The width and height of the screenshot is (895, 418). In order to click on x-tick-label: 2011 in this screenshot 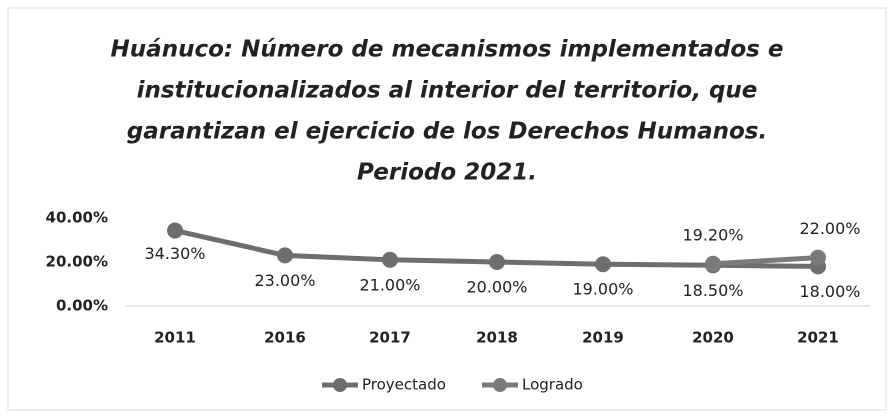, I will do `click(175, 338)`.